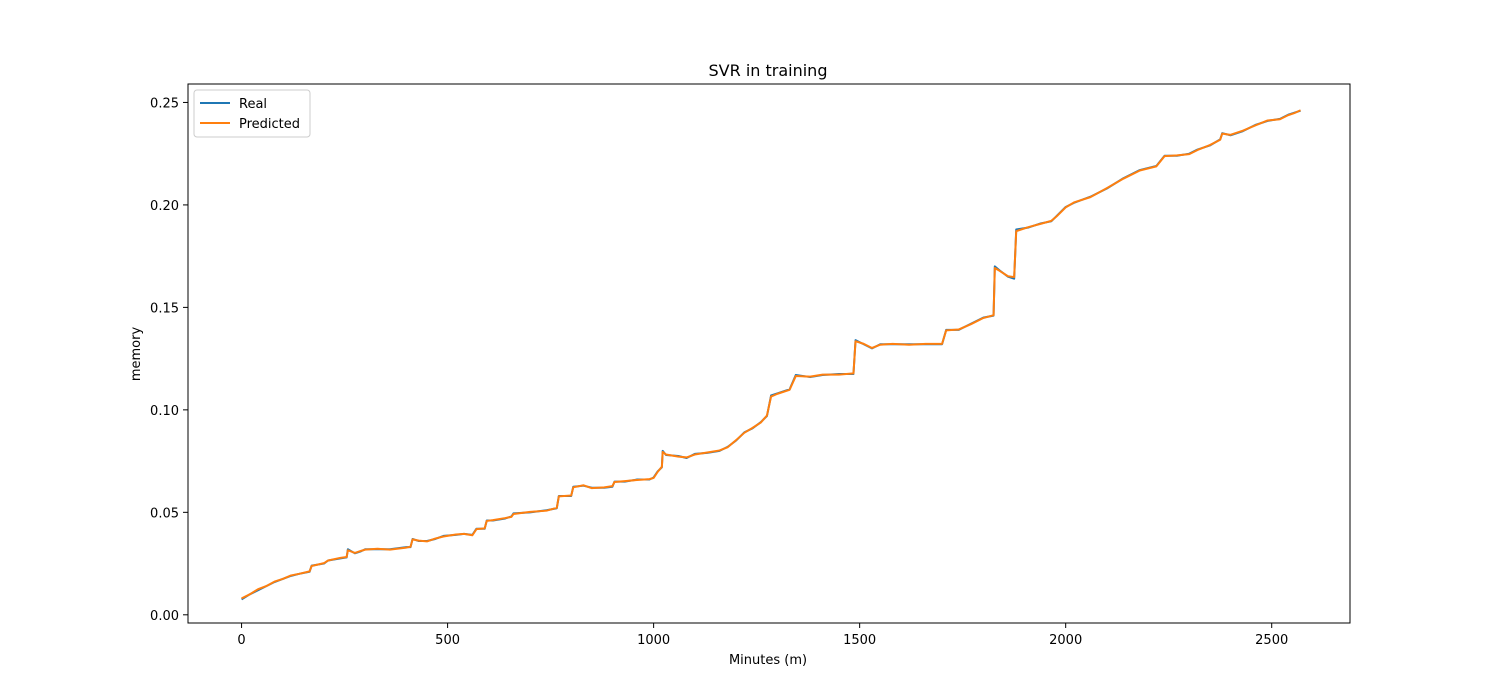  What do you see at coordinates (136, 354) in the screenshot?
I see `y-axis-label: memory` at bounding box center [136, 354].